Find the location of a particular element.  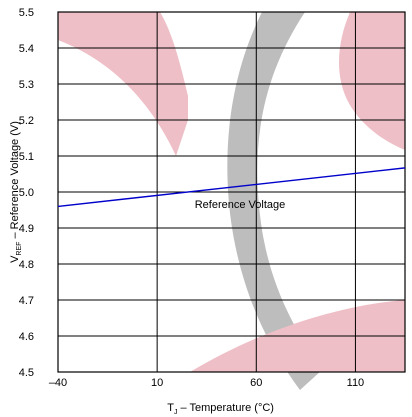

y-tick-label: 5.2 is located at coordinates (26, 121).